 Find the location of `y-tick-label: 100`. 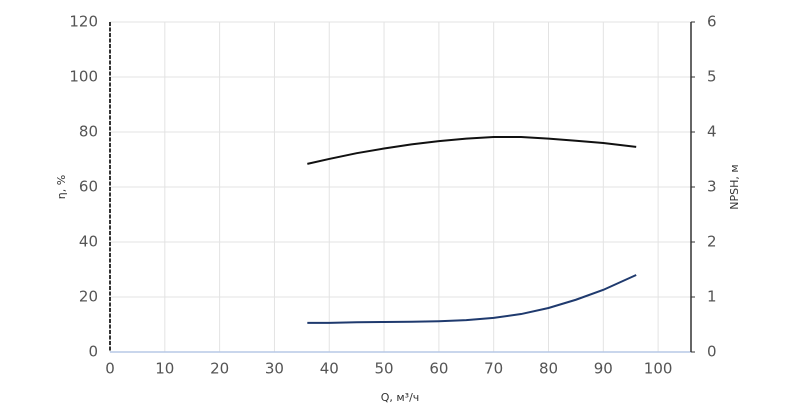

y-tick-label: 100 is located at coordinates (83, 77).